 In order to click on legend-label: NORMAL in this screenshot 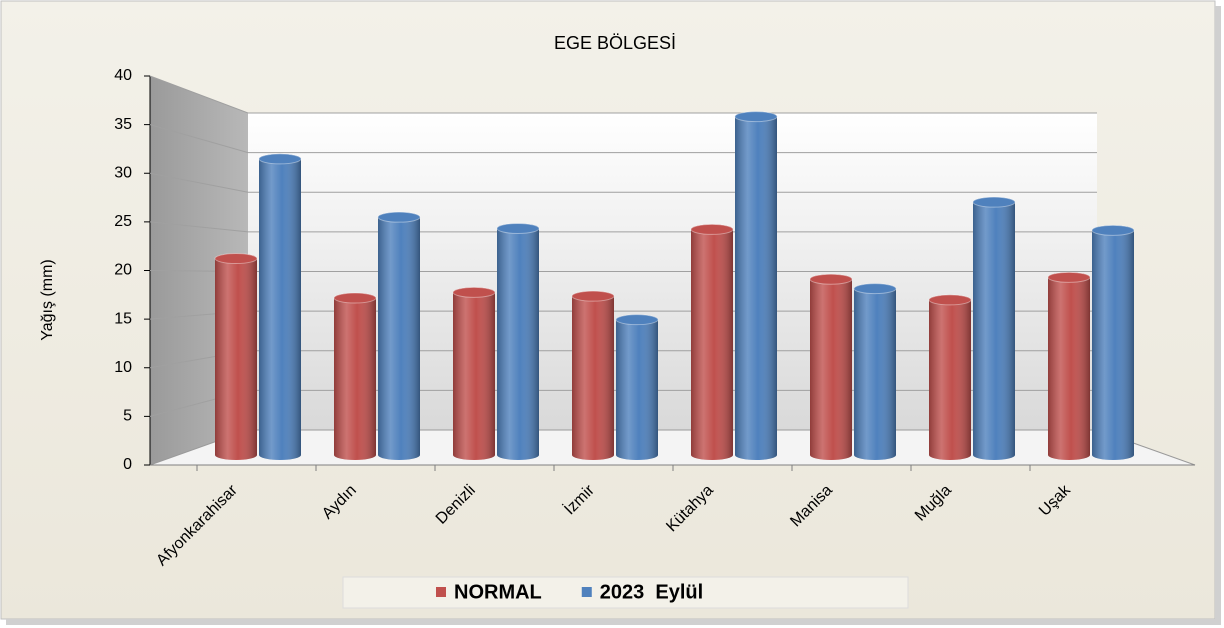, I will do `click(498, 592)`.